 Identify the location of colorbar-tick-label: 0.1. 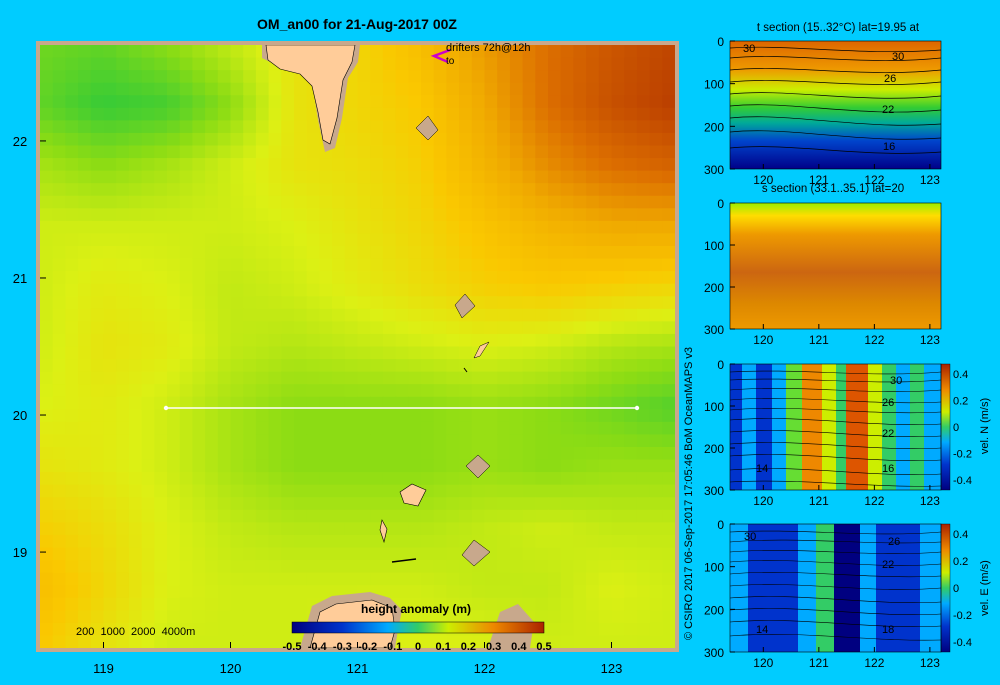
(443, 647).